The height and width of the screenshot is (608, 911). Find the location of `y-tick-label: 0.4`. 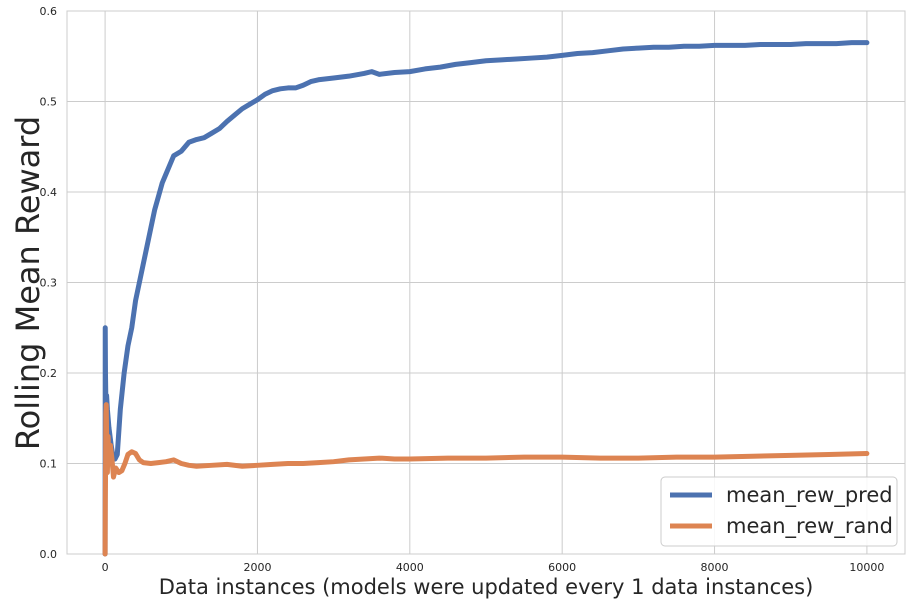

y-tick-label: 0.4 is located at coordinates (49, 192).